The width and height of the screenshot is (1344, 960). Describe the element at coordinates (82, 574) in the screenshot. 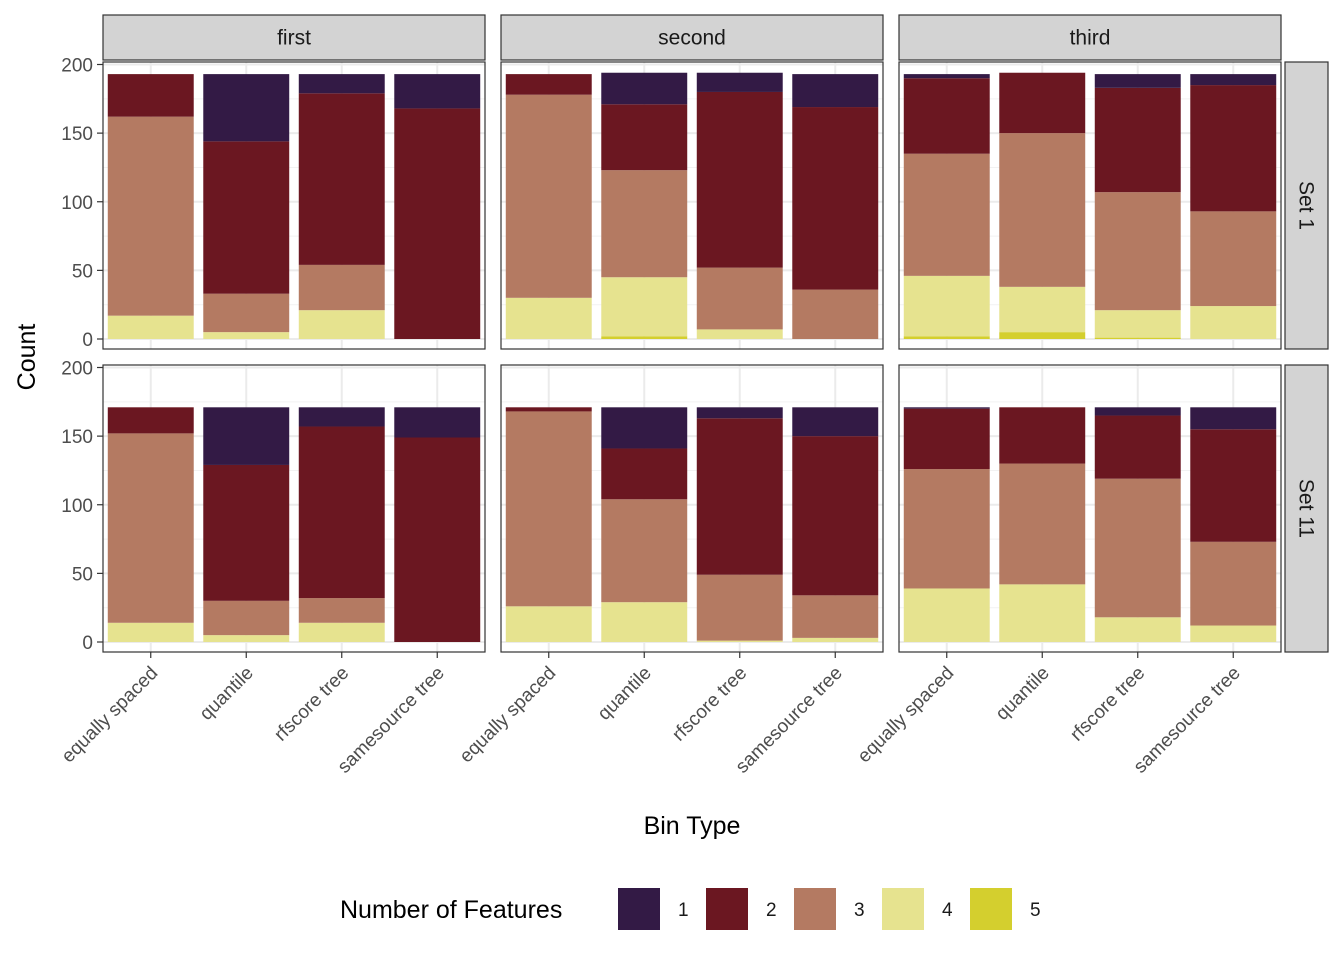

I see `y-tick-label: 50` at that location.